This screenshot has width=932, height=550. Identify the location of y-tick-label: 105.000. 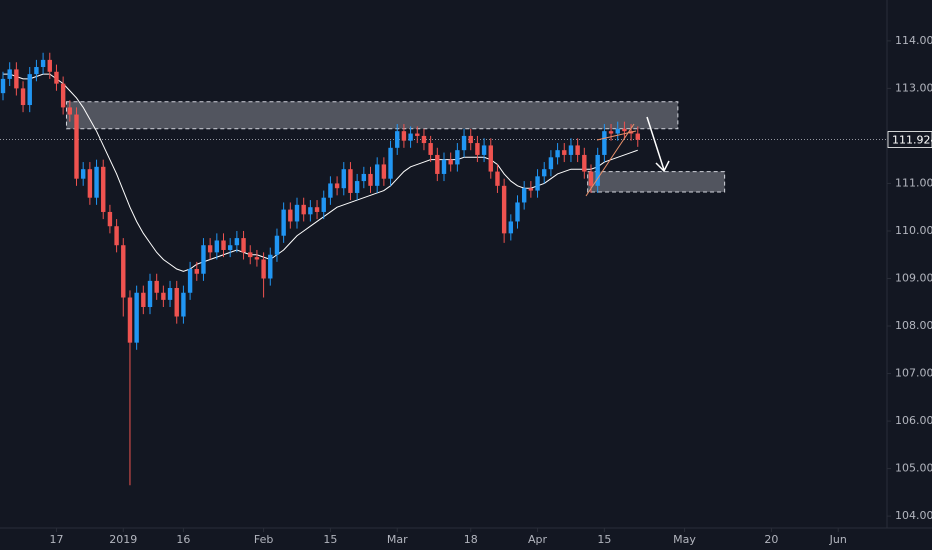
(913, 468).